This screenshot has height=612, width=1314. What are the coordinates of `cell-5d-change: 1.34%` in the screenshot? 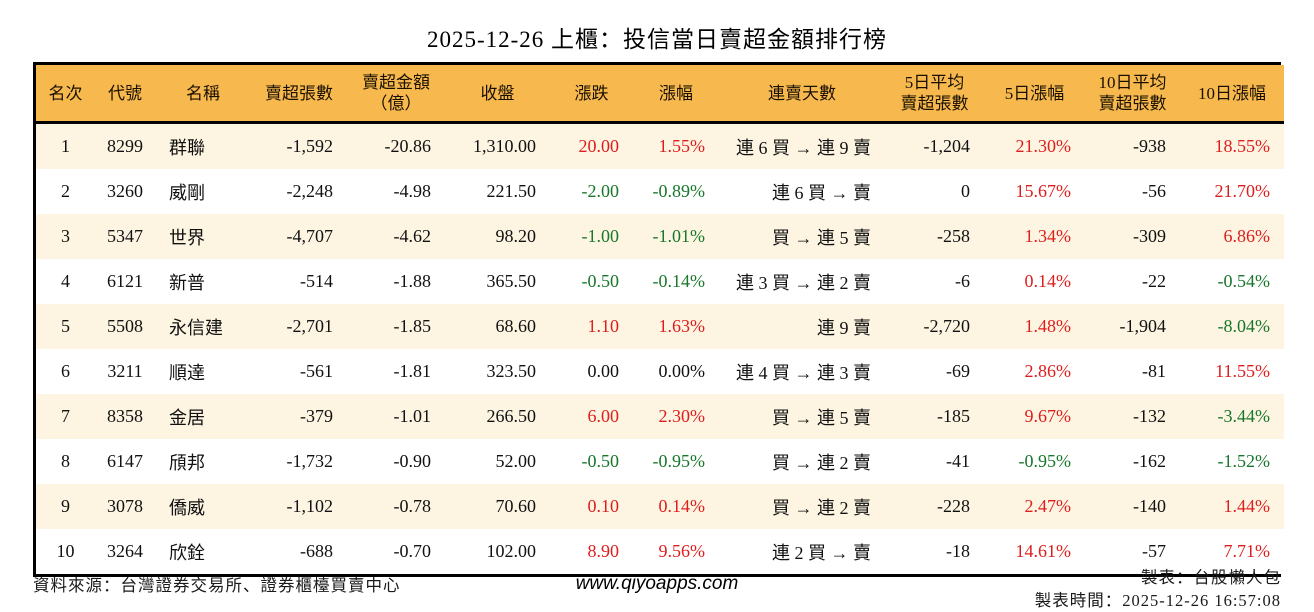 It's located at (1034, 236).